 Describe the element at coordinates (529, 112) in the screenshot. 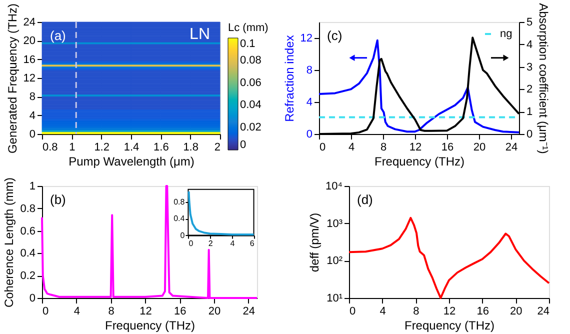

I see `y2-tick-label: 1` at that location.